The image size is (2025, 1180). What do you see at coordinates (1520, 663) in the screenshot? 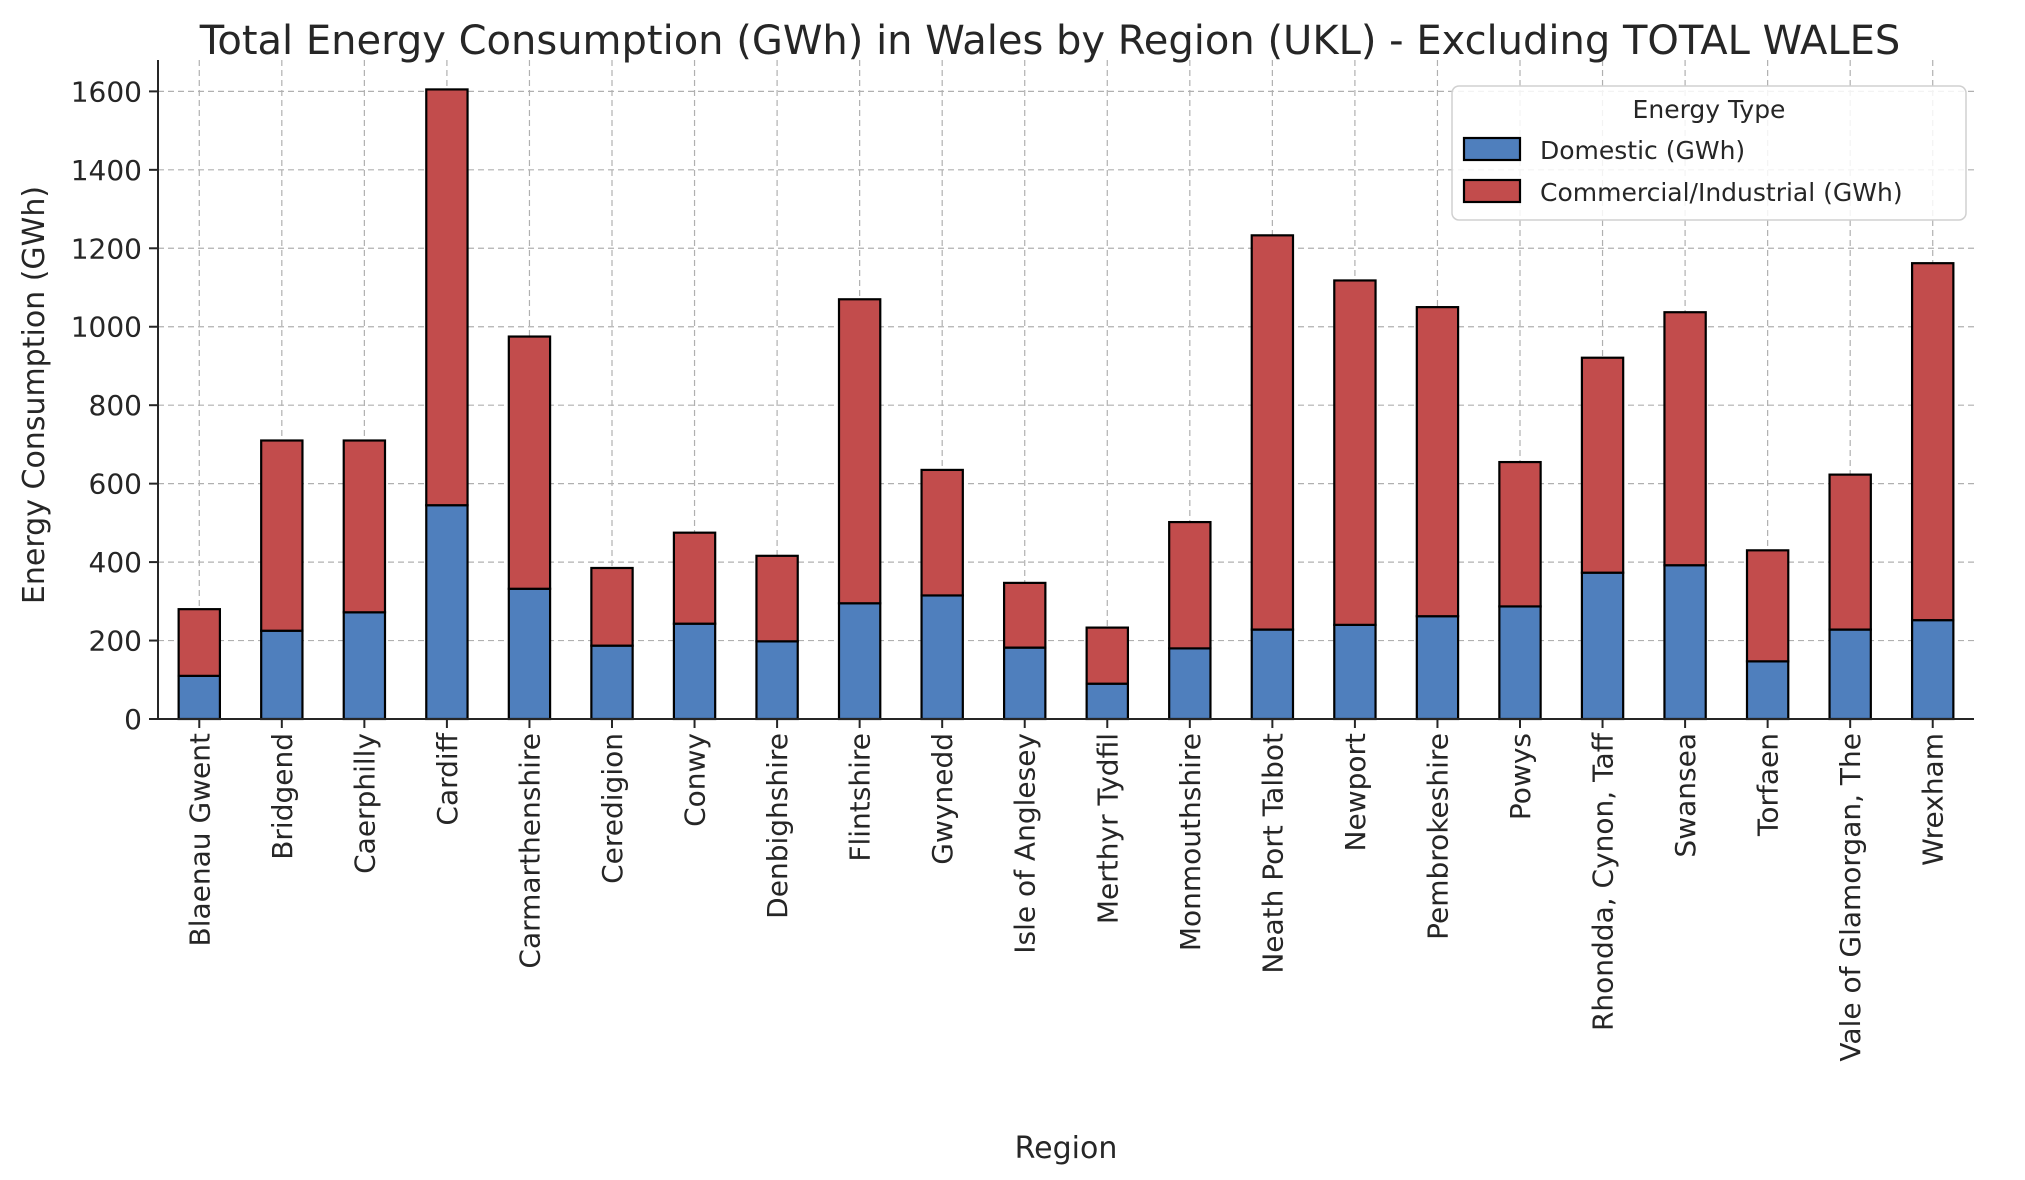
I see `bar-powys-domestic` at bounding box center [1520, 663].